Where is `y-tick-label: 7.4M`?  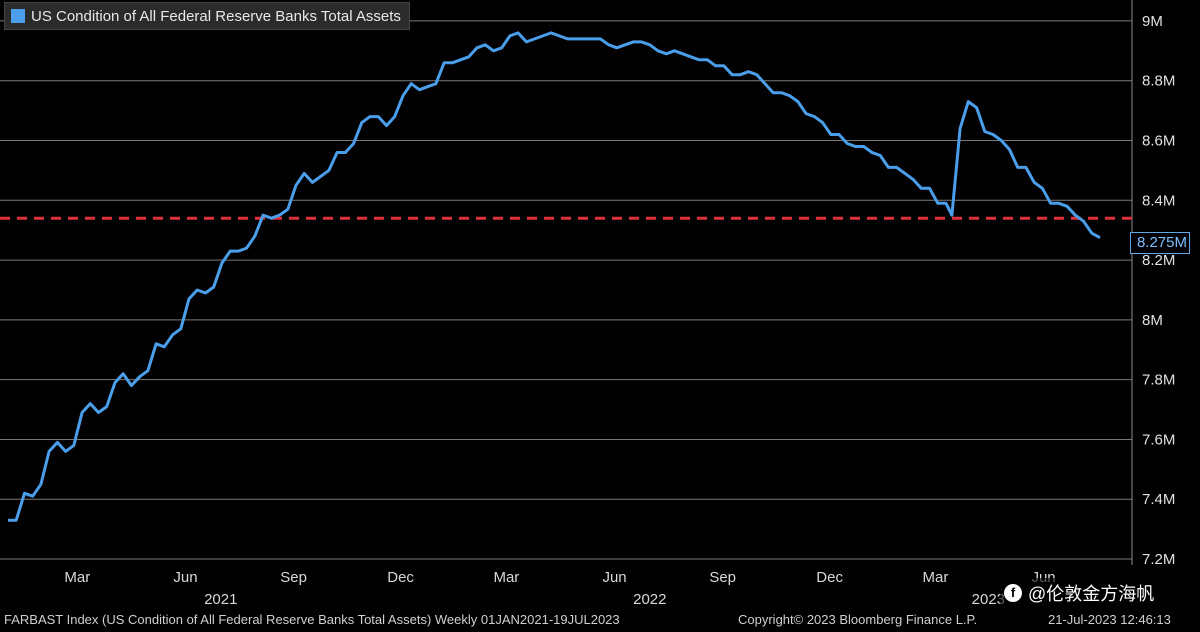 y-tick-label: 7.4M is located at coordinates (1158, 499).